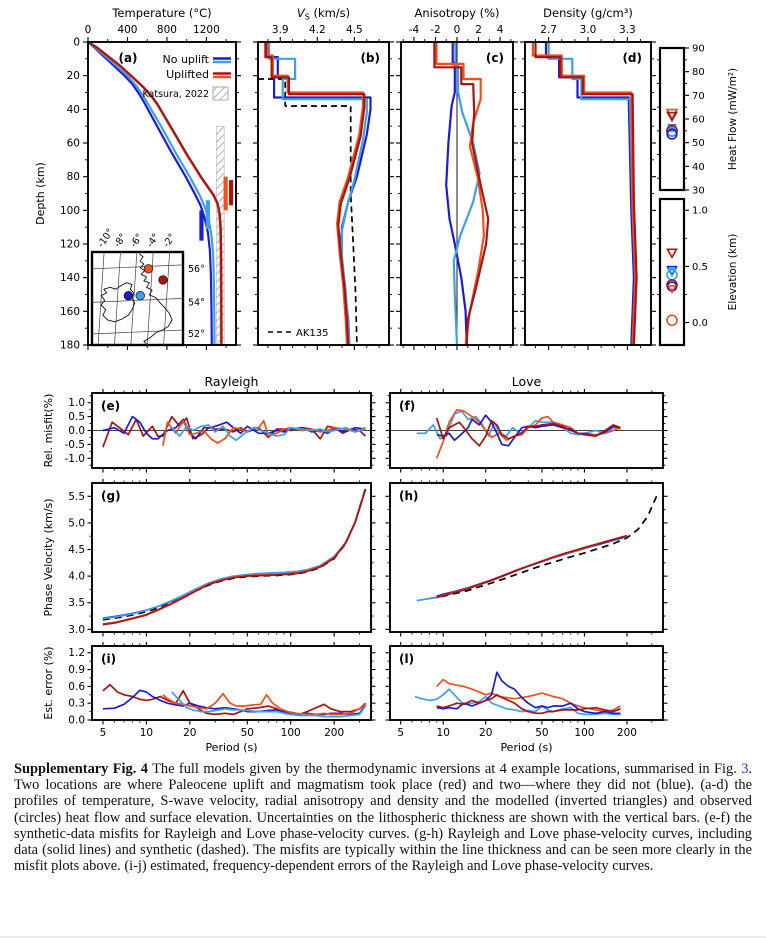 The image size is (766, 938). I want to click on y-tick-label: 3.0, so click(76, 630).